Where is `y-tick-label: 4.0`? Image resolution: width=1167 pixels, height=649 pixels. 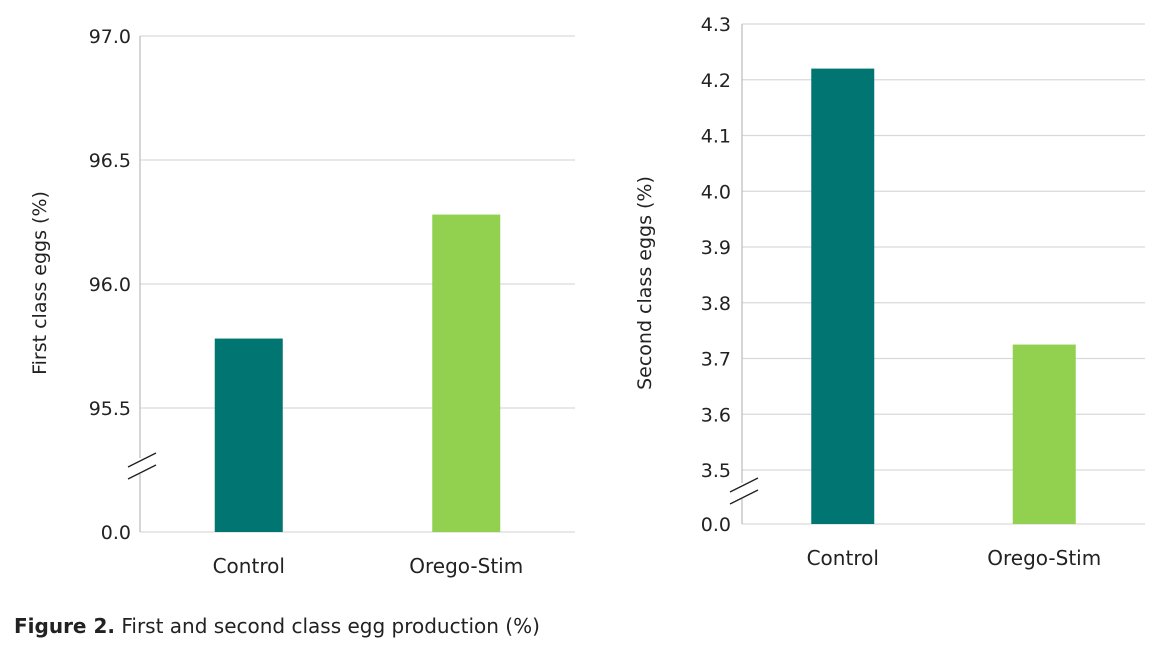
y-tick-label: 4.0 is located at coordinates (716, 192).